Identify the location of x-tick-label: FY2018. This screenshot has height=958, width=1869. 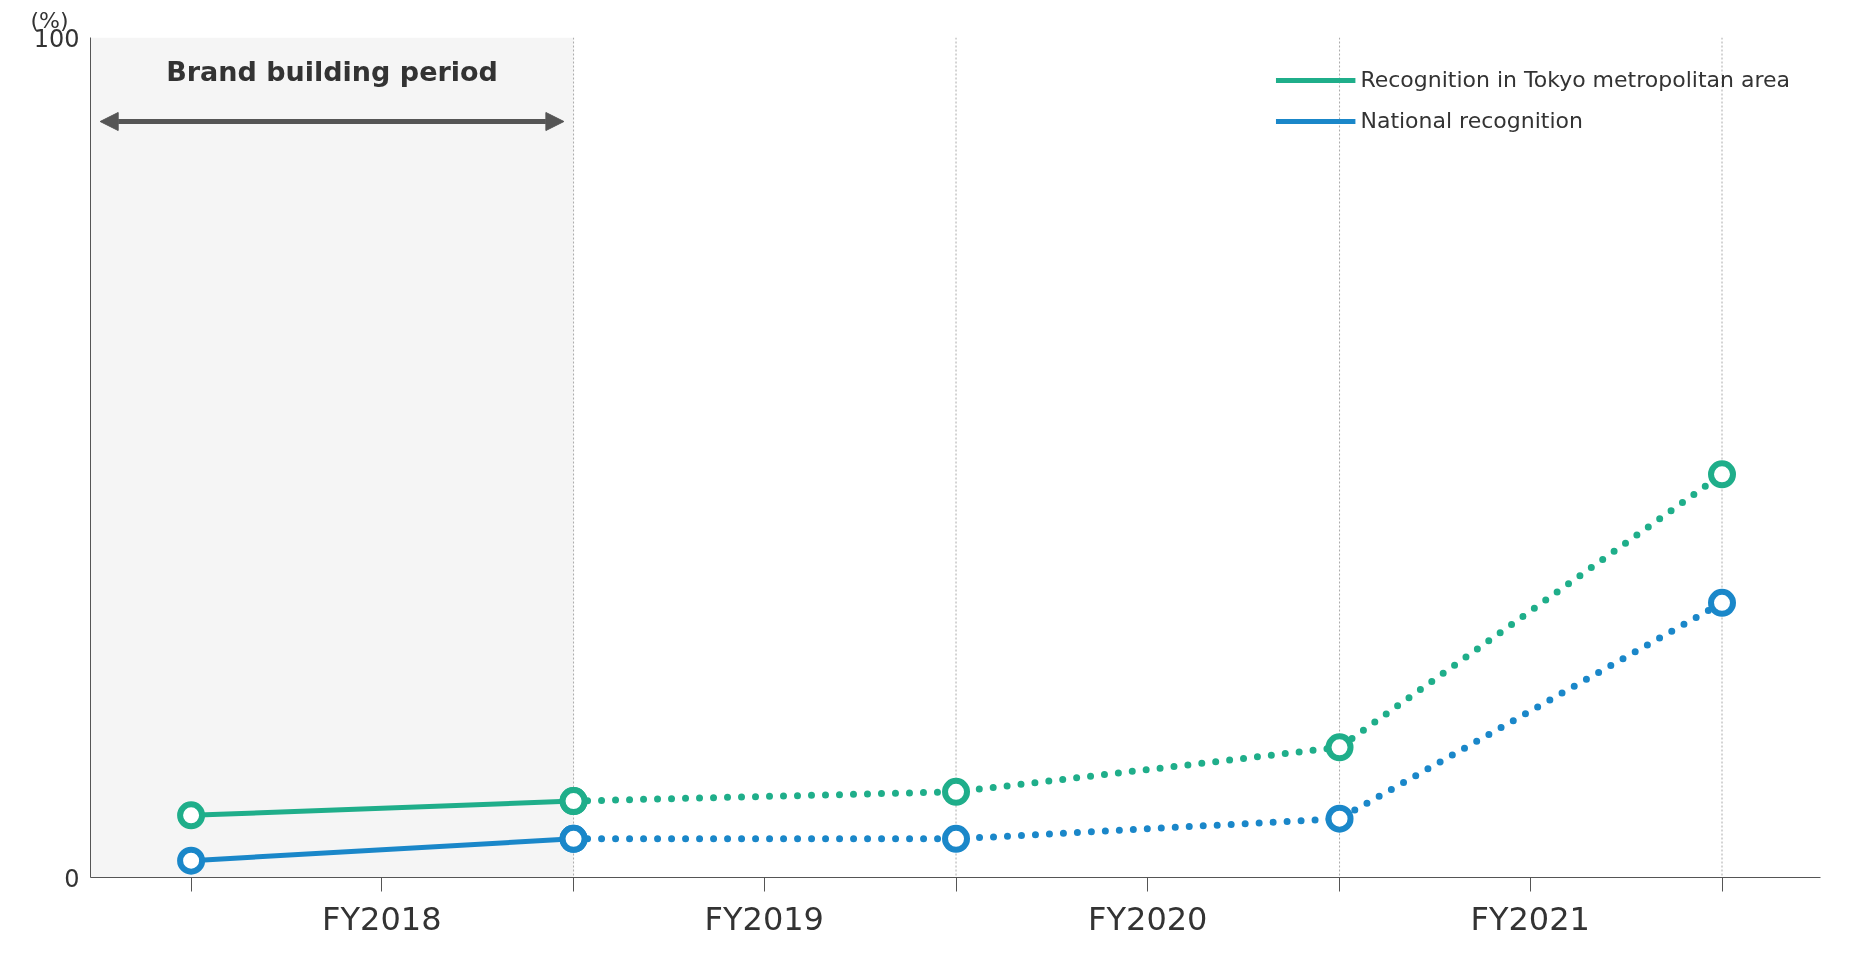
(382, 918).